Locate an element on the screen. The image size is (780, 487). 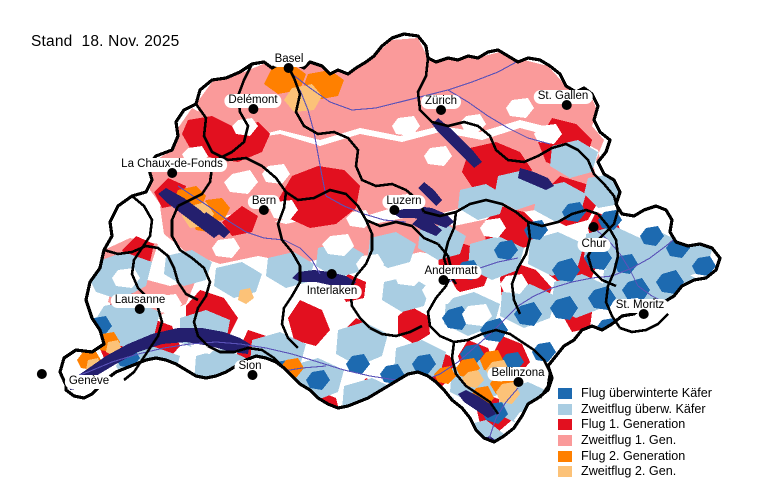
city-dot-st-gallen is located at coordinates (567, 105).